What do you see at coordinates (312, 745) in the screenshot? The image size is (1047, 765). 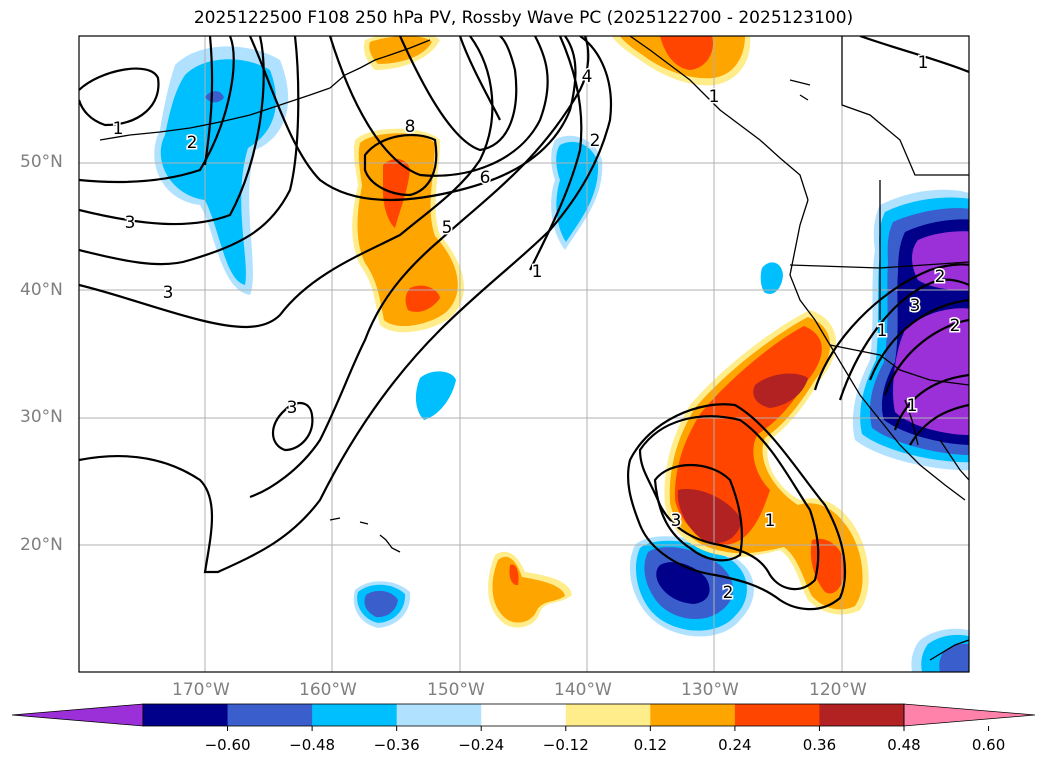 I see `colorbar-tick-label: −0.48` at bounding box center [312, 745].